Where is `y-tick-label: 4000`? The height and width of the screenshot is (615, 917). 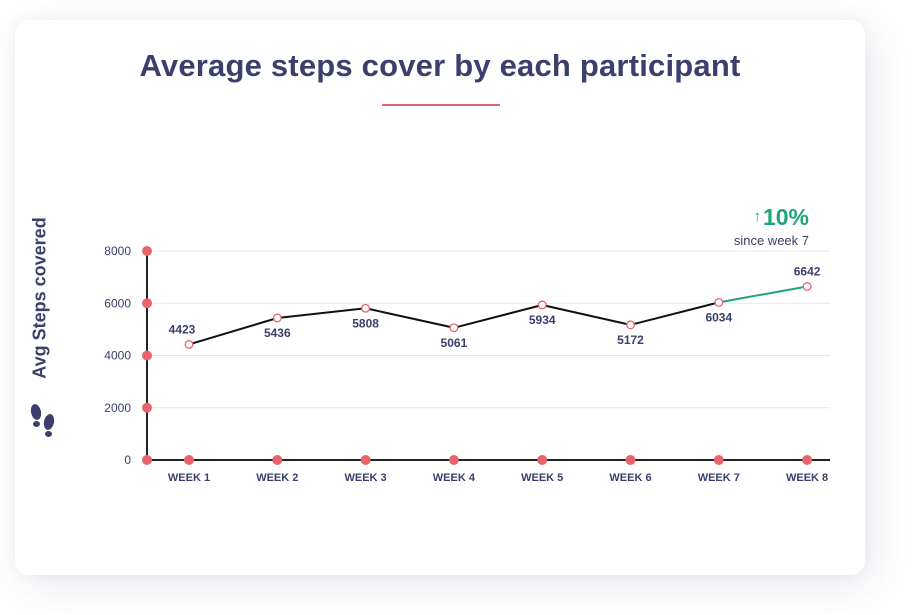
y-tick-label: 4000 is located at coordinates (117, 356).